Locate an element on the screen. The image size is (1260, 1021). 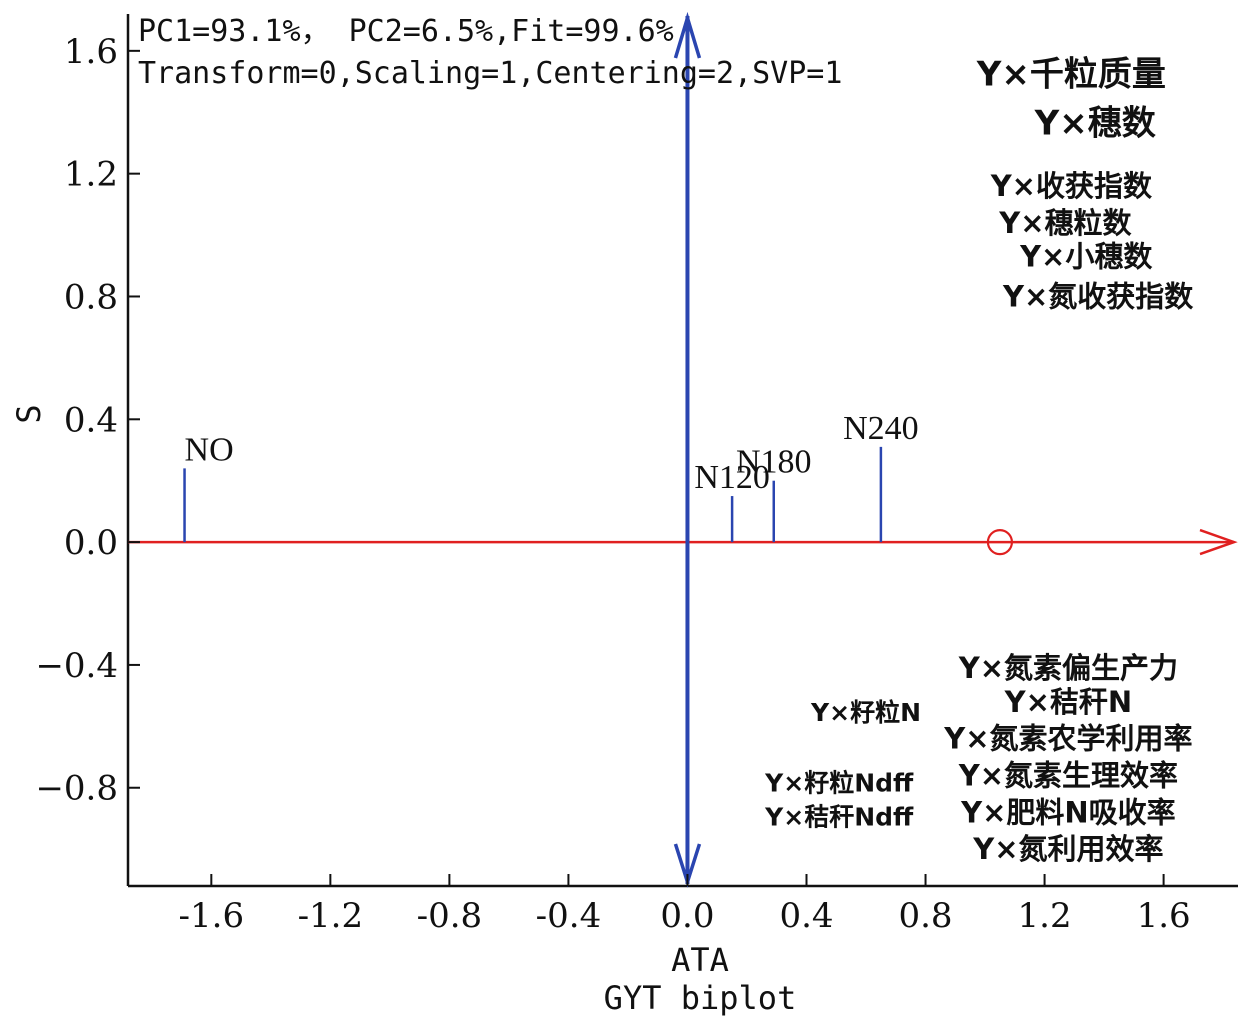
y-axis-title: S is located at coordinates (29, 413).